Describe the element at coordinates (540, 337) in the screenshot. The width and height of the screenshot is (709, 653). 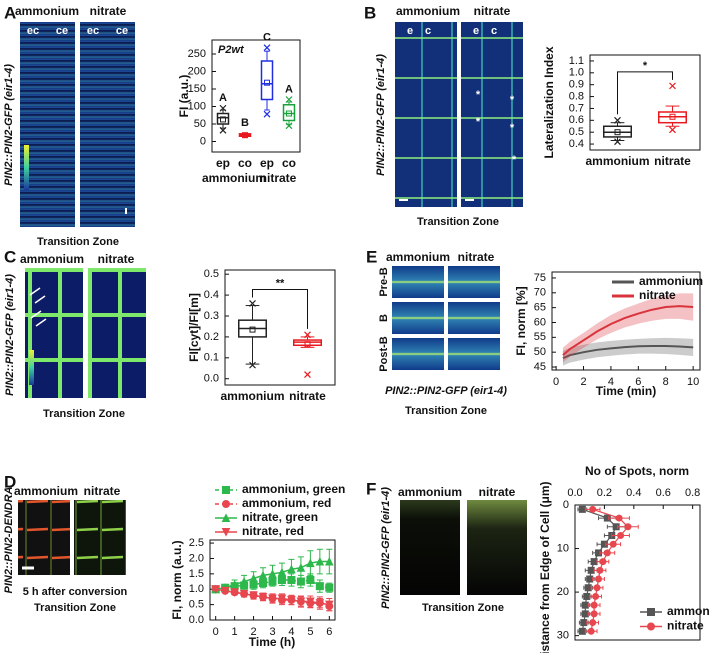
I see `y-tick-label: 55` at that location.